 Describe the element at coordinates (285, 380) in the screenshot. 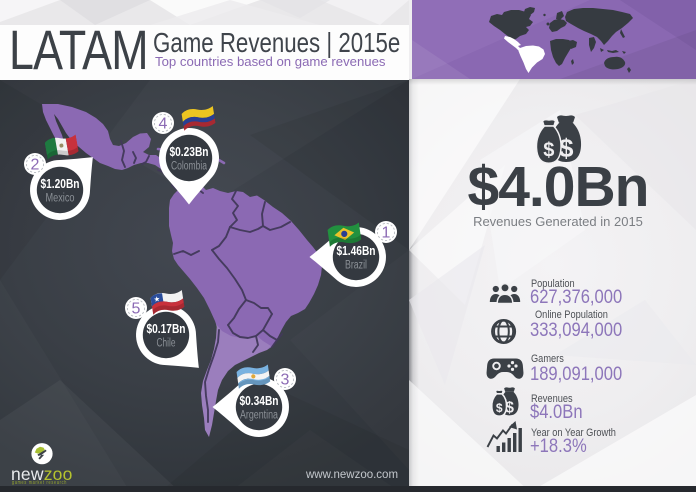

I see `svg-text: 3` at that location.